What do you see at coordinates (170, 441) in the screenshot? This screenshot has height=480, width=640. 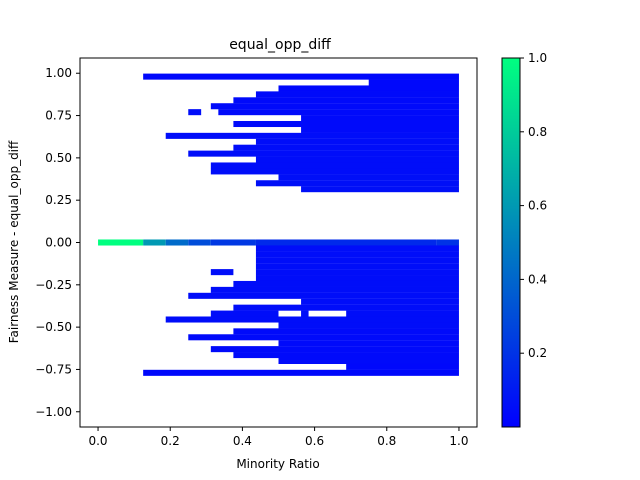 I see `x-tick-label: 0.2` at bounding box center [170, 441].